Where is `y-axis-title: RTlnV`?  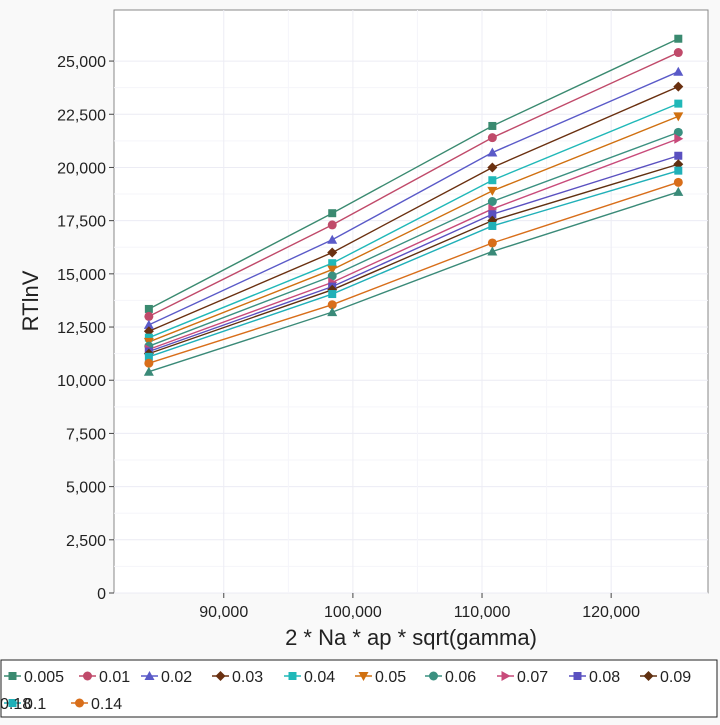
y-axis-title: RTlnV is located at coordinates (30, 300).